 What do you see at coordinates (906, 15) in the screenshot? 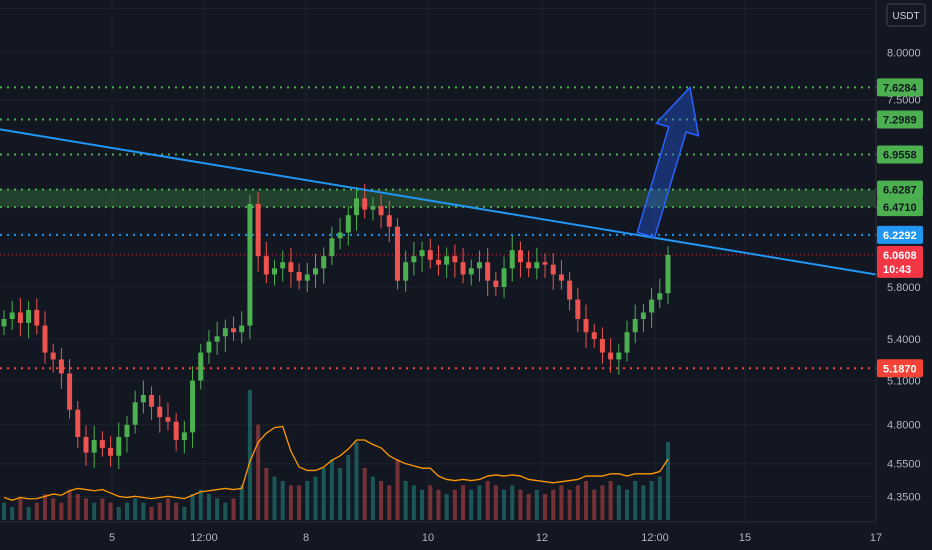
I see `currency-selector` at bounding box center [906, 15].